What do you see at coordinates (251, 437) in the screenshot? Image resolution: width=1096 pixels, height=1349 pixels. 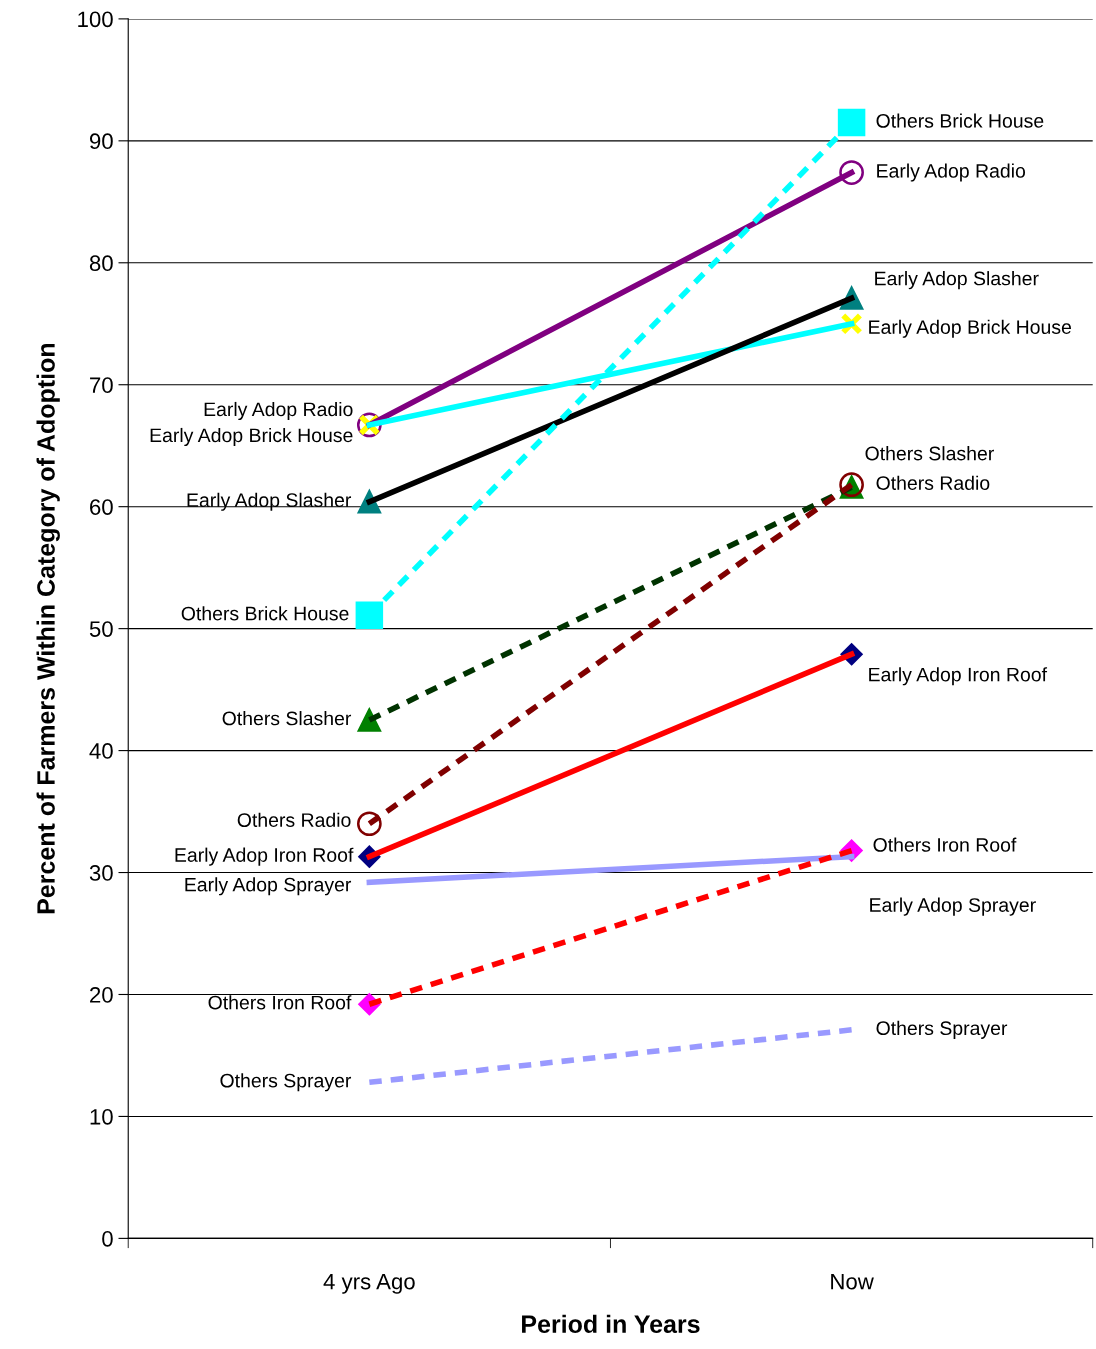 I see `series-label: Early Adop Brick House` at bounding box center [251, 437].